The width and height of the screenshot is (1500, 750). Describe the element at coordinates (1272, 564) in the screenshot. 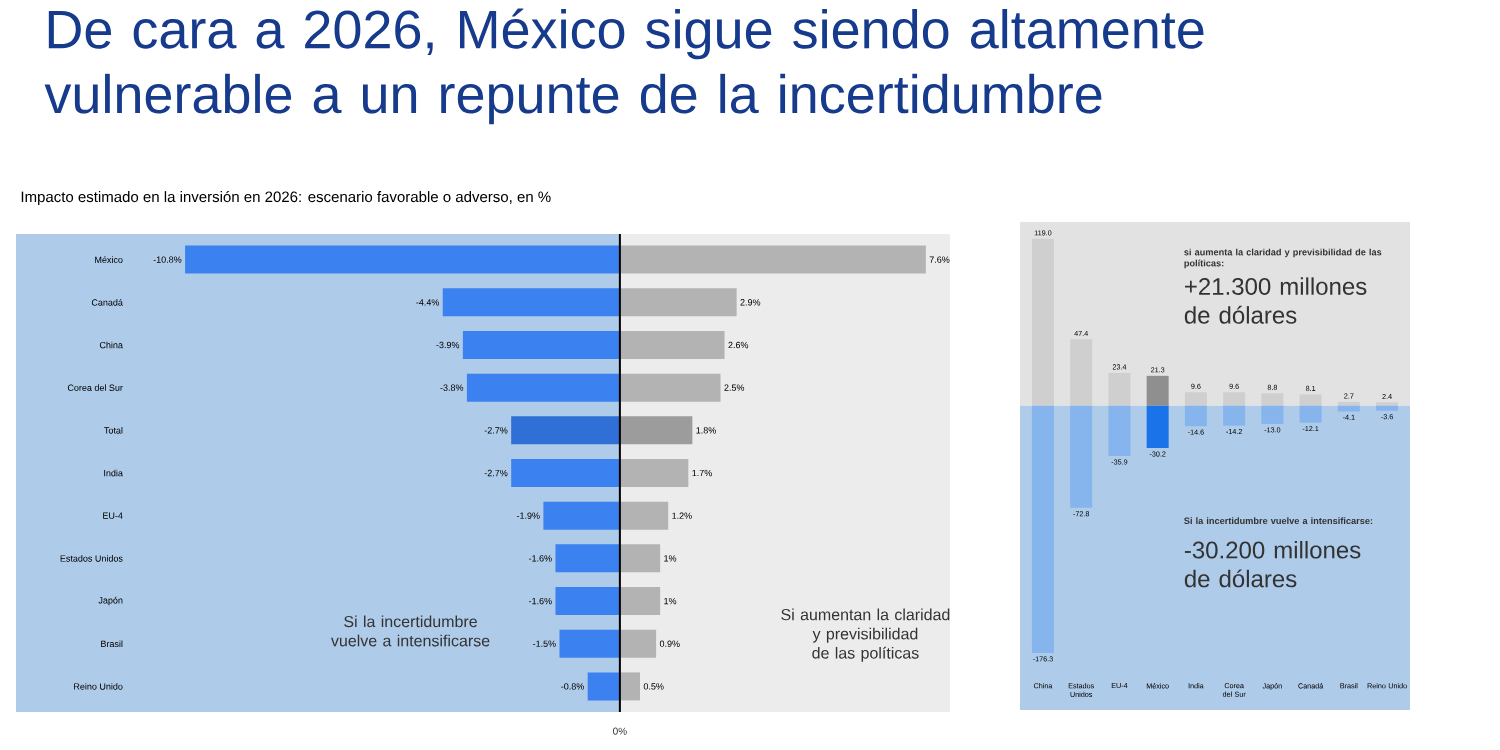

I see `annotation: -30.200 millones de dólares` at that location.